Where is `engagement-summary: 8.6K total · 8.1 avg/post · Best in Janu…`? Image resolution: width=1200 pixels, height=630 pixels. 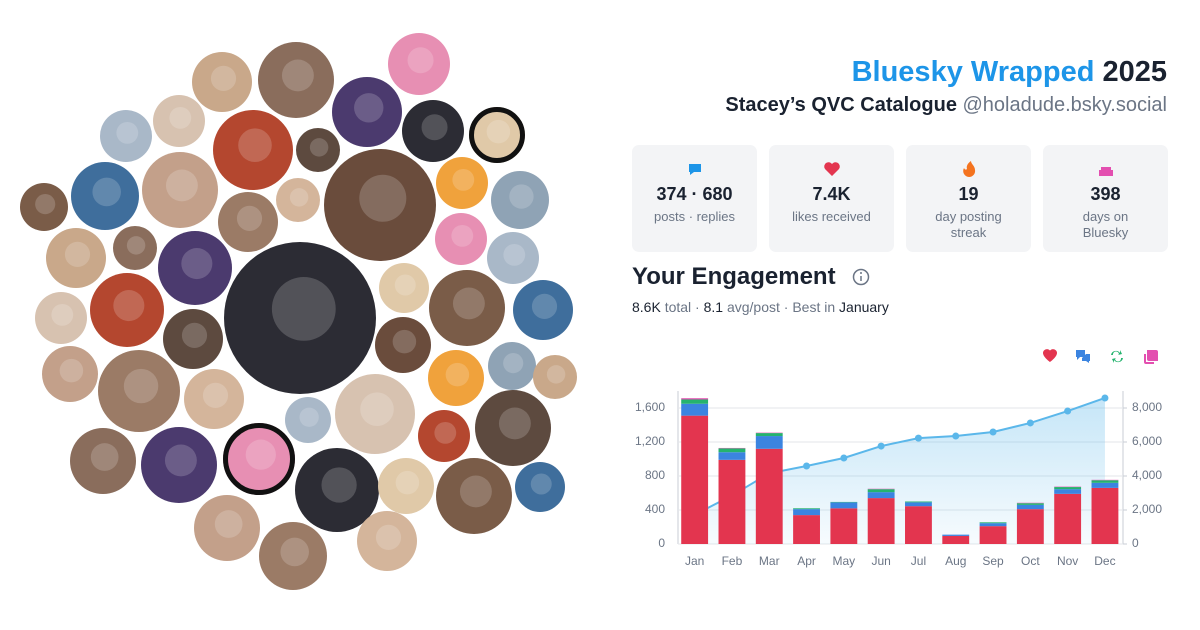 engagement-summary: 8.6K total · 8.1 avg/post · Best in Janu… is located at coordinates (760, 307).